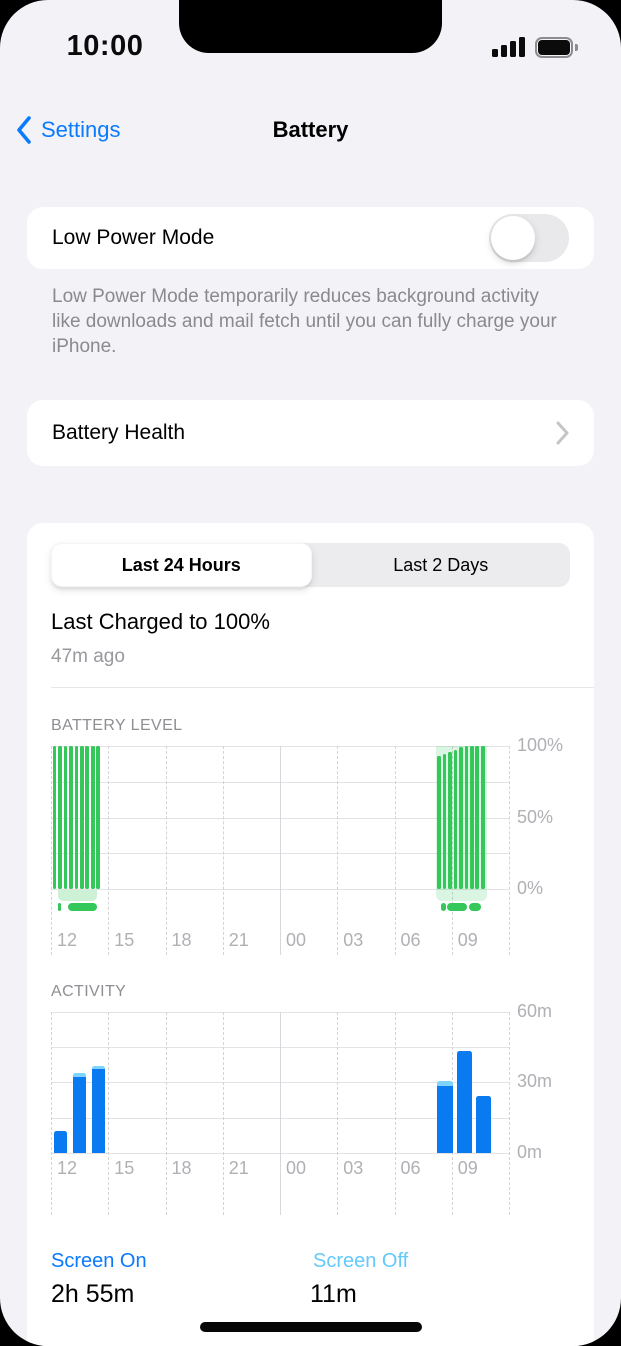 This screenshot has height=1346, width=621. Describe the element at coordinates (24, 130) in the screenshot. I see `chevron-left-icon` at that location.